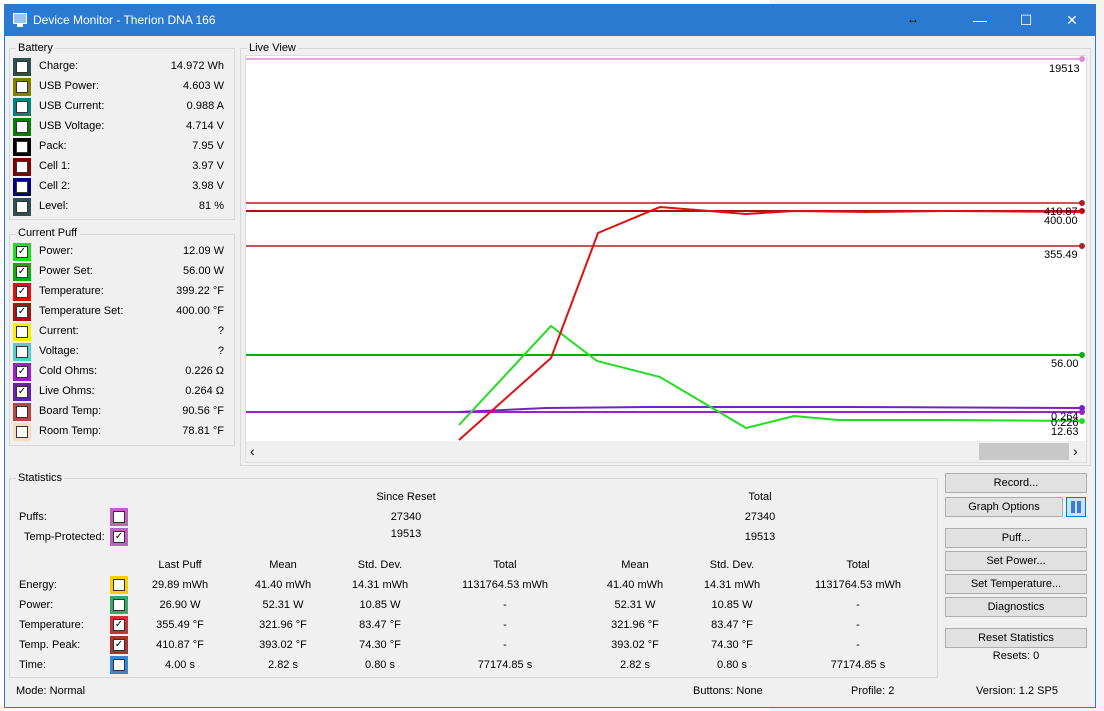  Describe the element at coordinates (55, 166) in the screenshot. I see `battery-label: Cell 1:` at that location.